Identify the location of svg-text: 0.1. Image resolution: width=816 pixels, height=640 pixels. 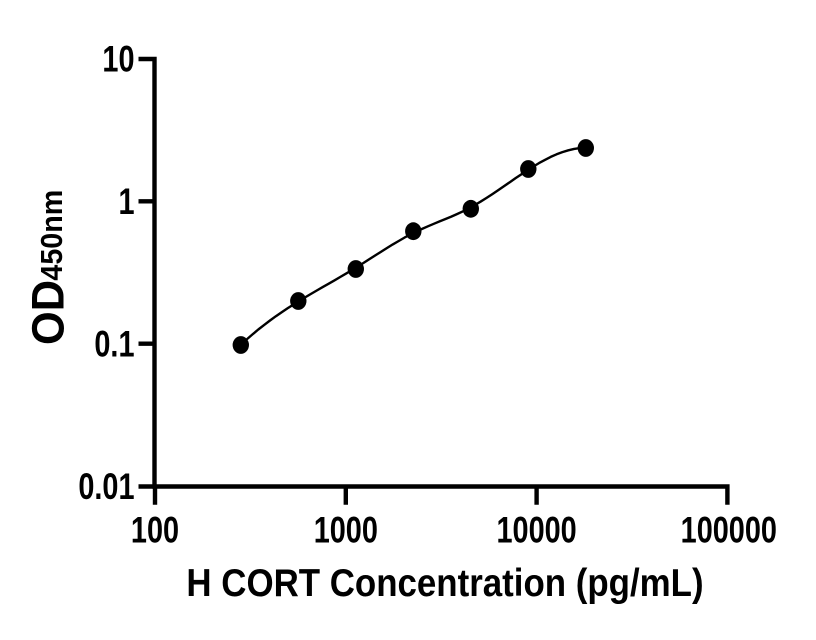
(114, 344).